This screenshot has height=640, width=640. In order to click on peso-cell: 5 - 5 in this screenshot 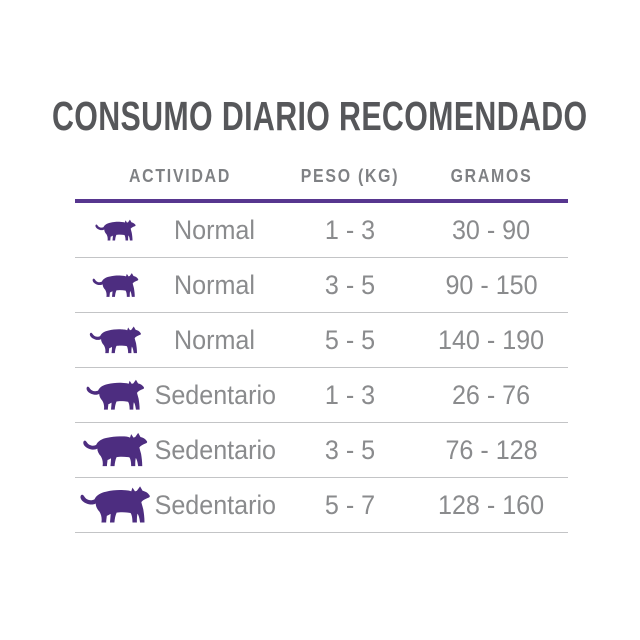, I will do `click(350, 339)`.